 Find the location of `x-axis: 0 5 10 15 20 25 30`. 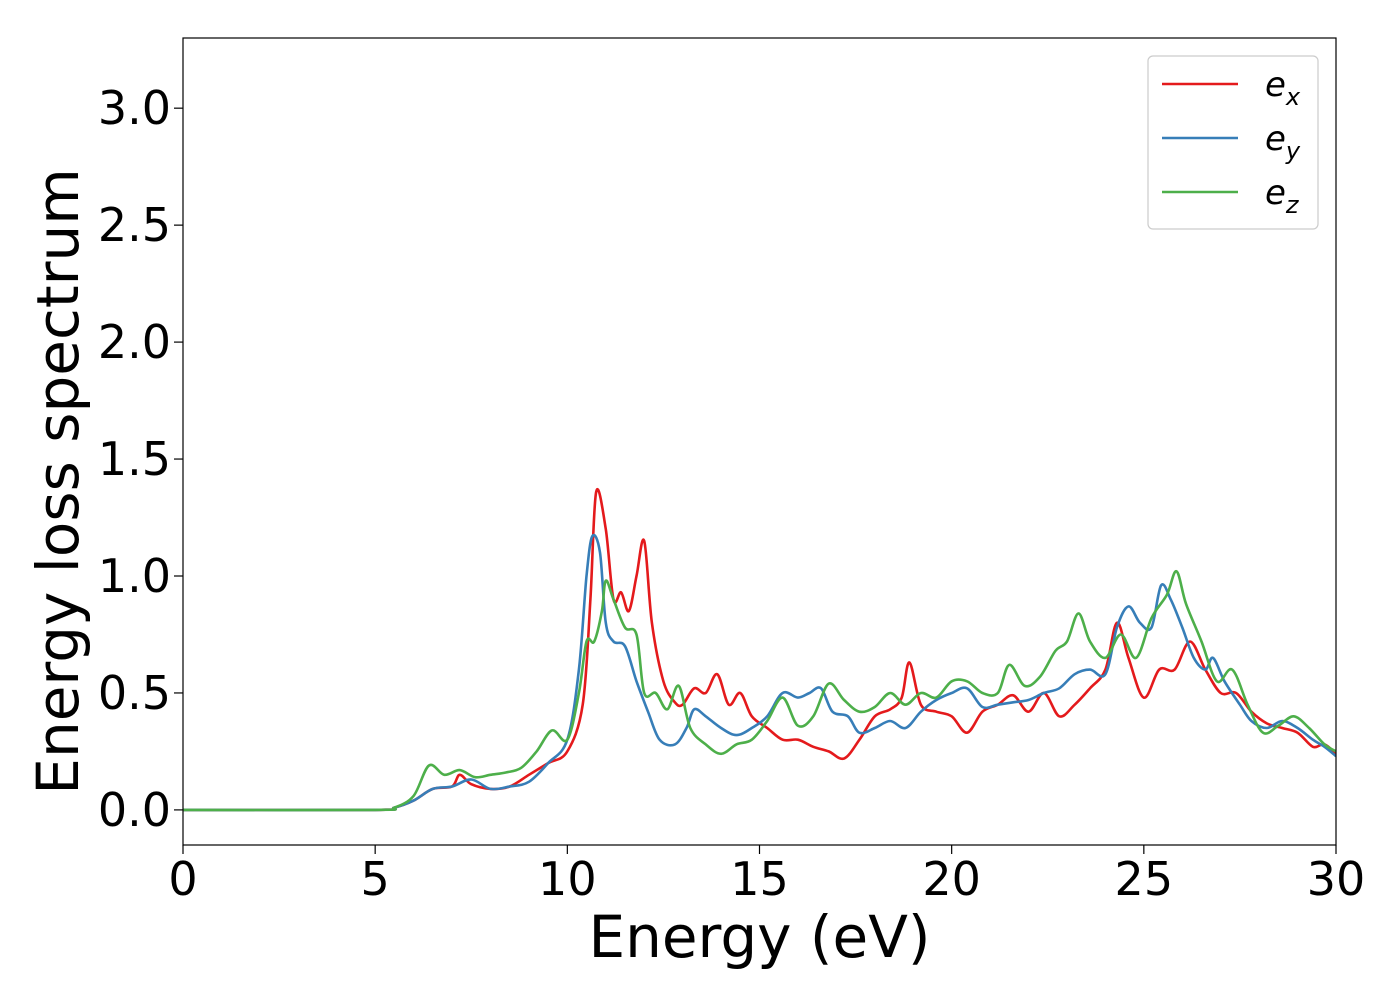

x-axis: 0 5 10 15 20 25 30 is located at coordinates (766, 875).